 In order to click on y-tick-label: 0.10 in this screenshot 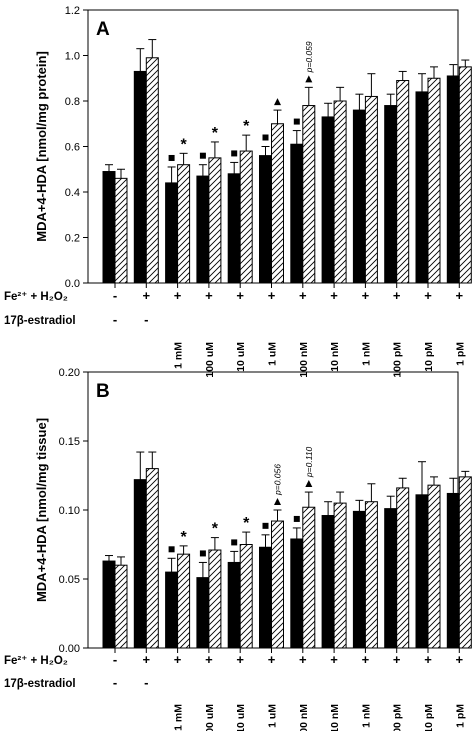, I will do `click(69, 511)`.